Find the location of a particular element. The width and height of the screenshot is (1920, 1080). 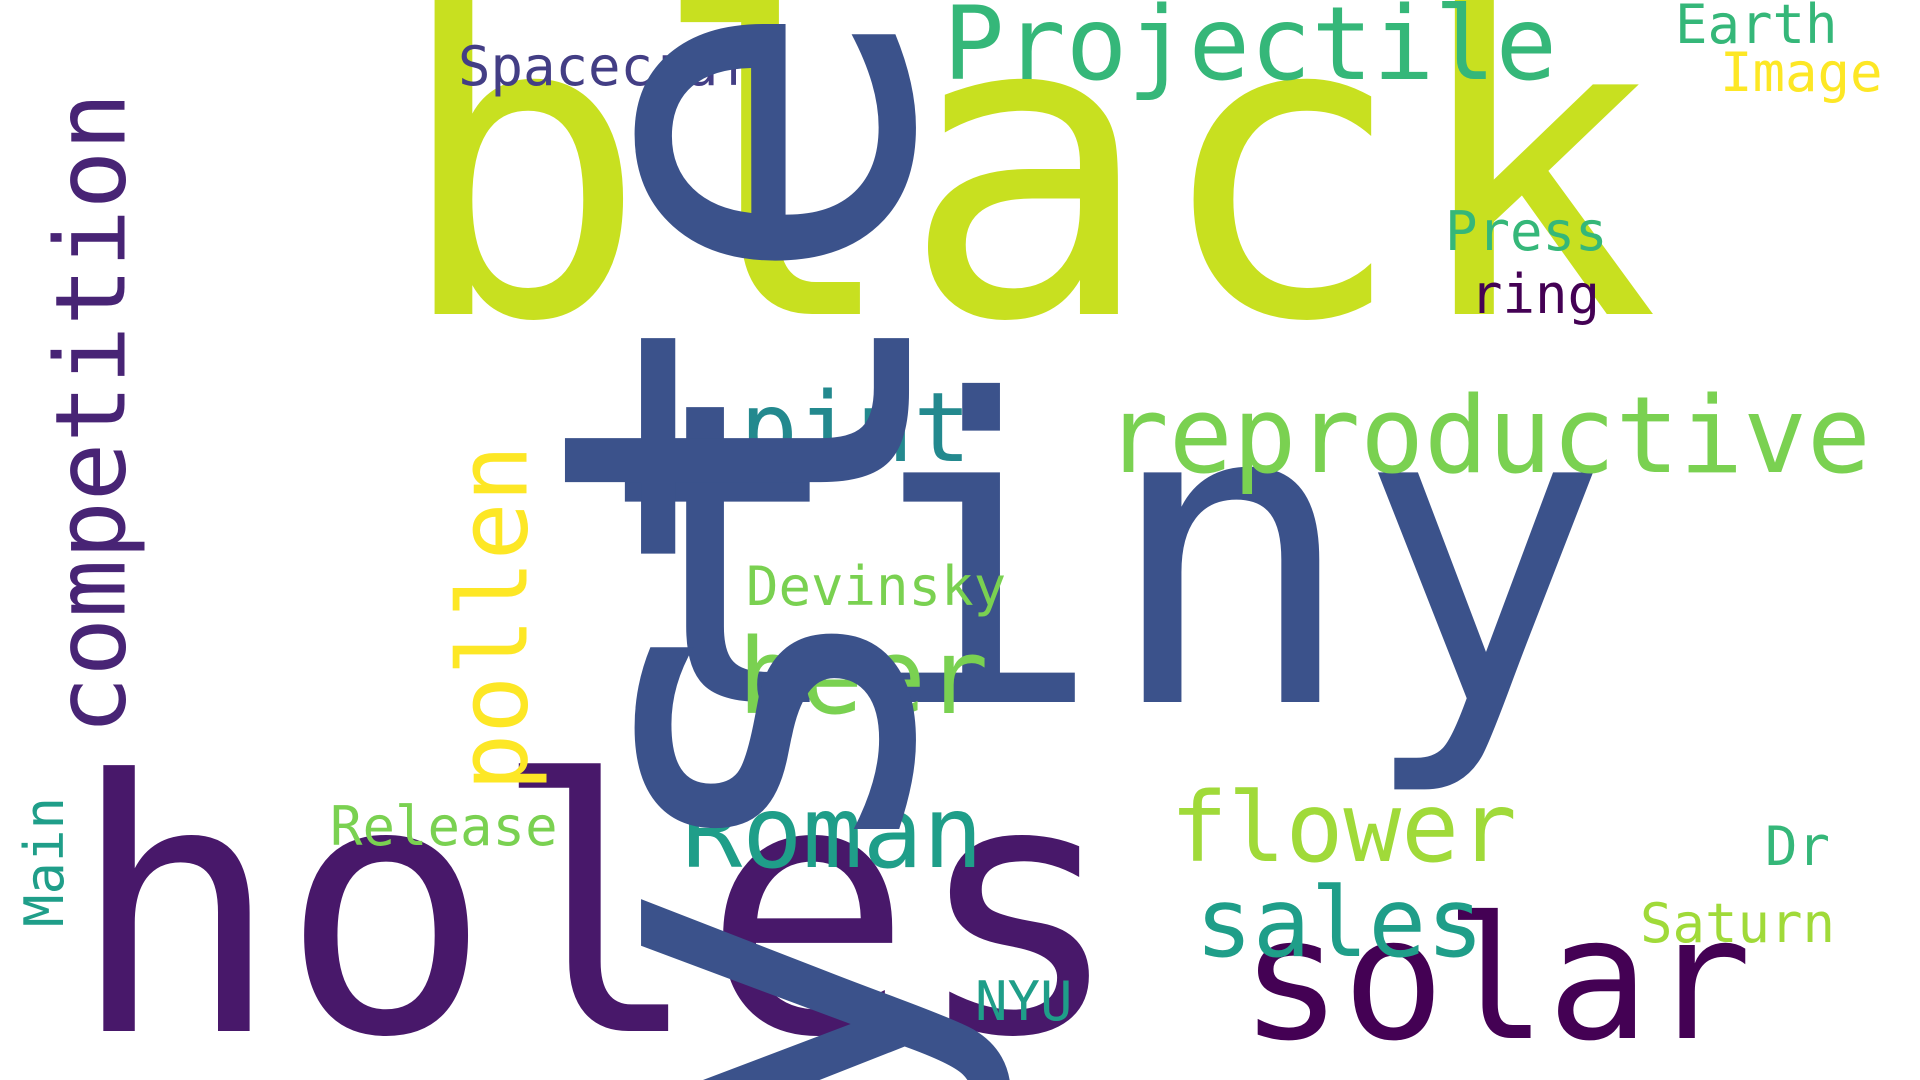

word-pollen: pollen is located at coordinates (493, 618).